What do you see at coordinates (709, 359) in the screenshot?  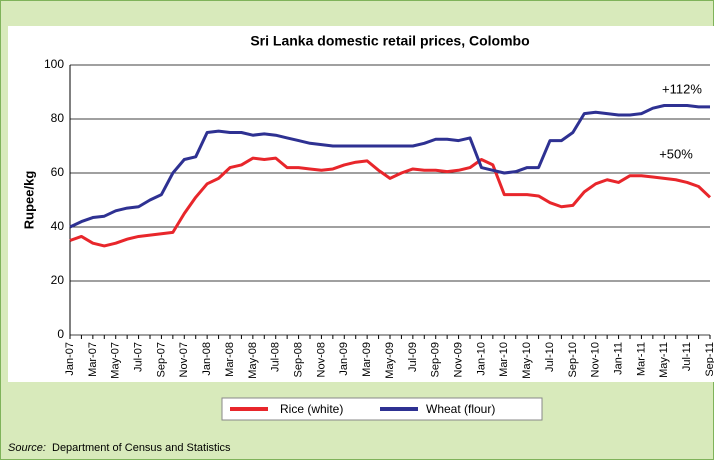 I see `x-tick-label: Sep-11` at bounding box center [709, 359].